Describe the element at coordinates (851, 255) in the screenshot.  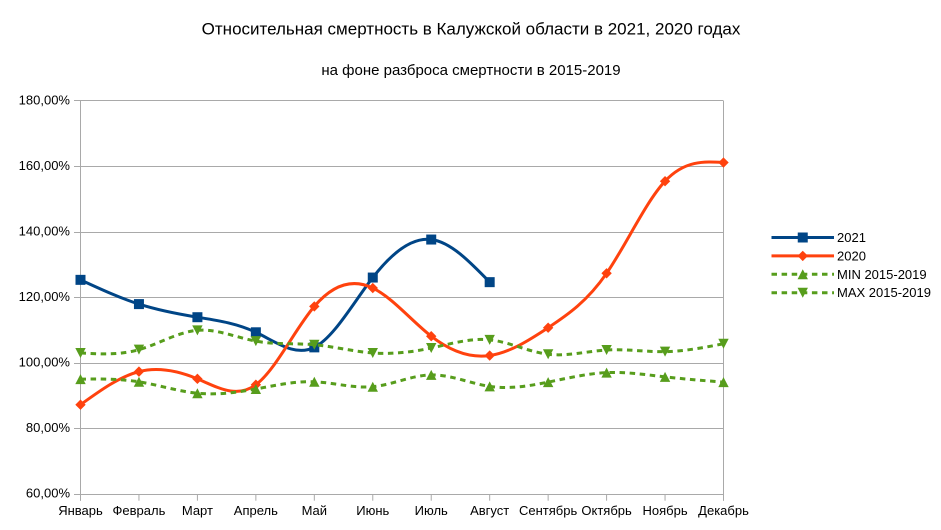
I see `svg-text: 2020` at that location.